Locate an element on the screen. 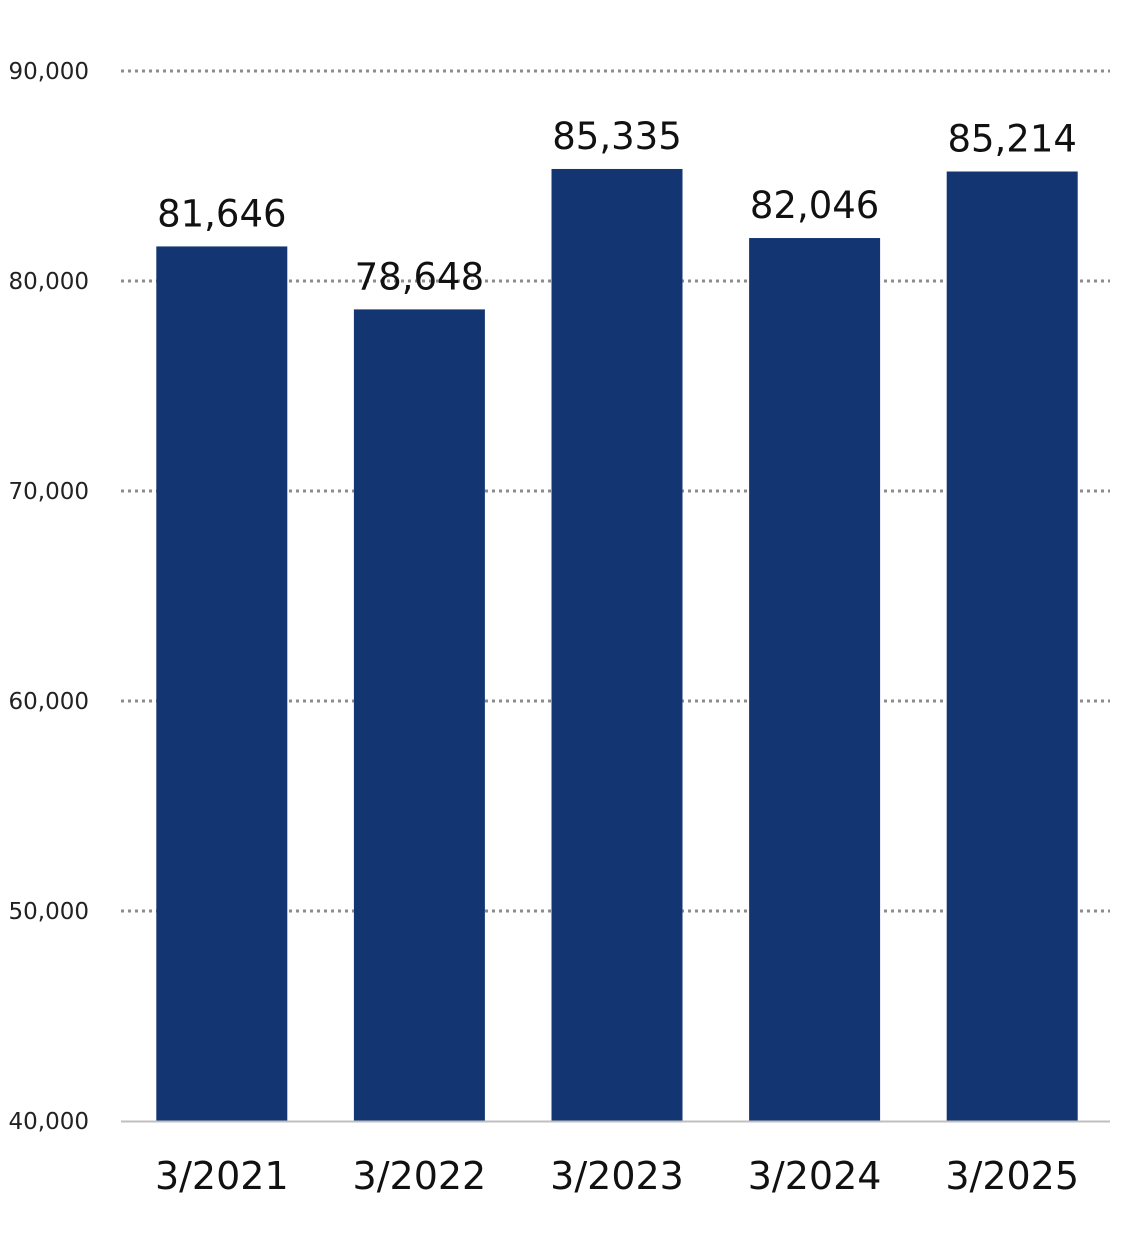 This screenshot has height=1241, width=1127. y-axis-tick-labels: 40,000 50,000 60,000 70,000 80,000 90,000 is located at coordinates (49, 597).